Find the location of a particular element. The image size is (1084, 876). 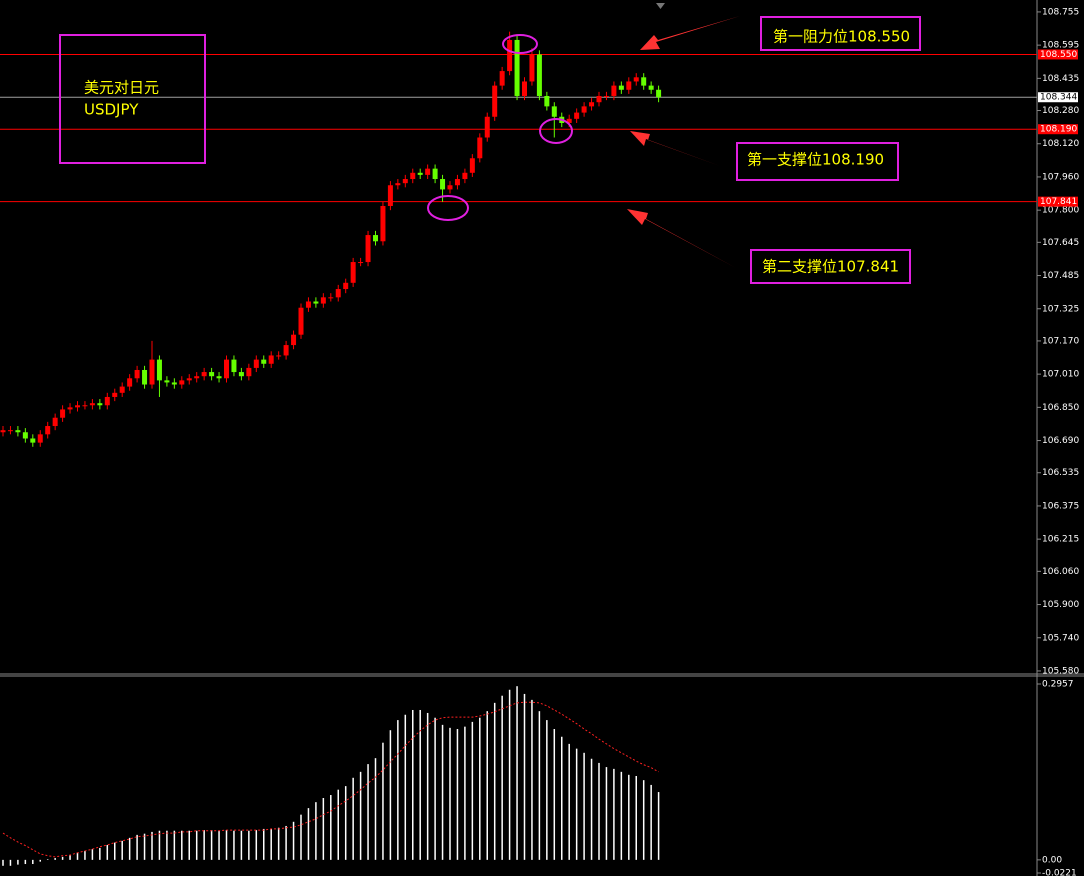

y-tick-label: 106.690 is located at coordinates (1060, 441).